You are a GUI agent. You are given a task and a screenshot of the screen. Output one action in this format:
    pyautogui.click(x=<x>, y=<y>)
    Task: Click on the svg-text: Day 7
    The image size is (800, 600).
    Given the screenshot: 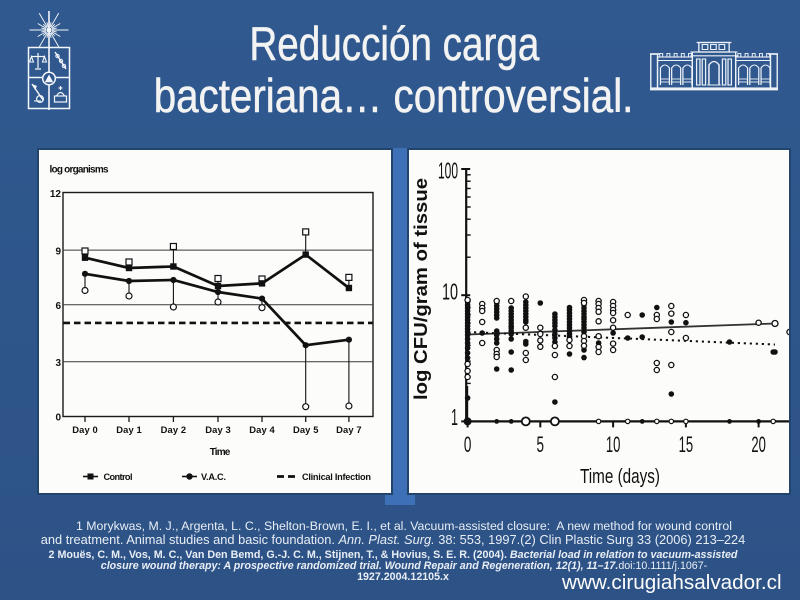 What is the action you would take?
    pyautogui.click(x=349, y=429)
    